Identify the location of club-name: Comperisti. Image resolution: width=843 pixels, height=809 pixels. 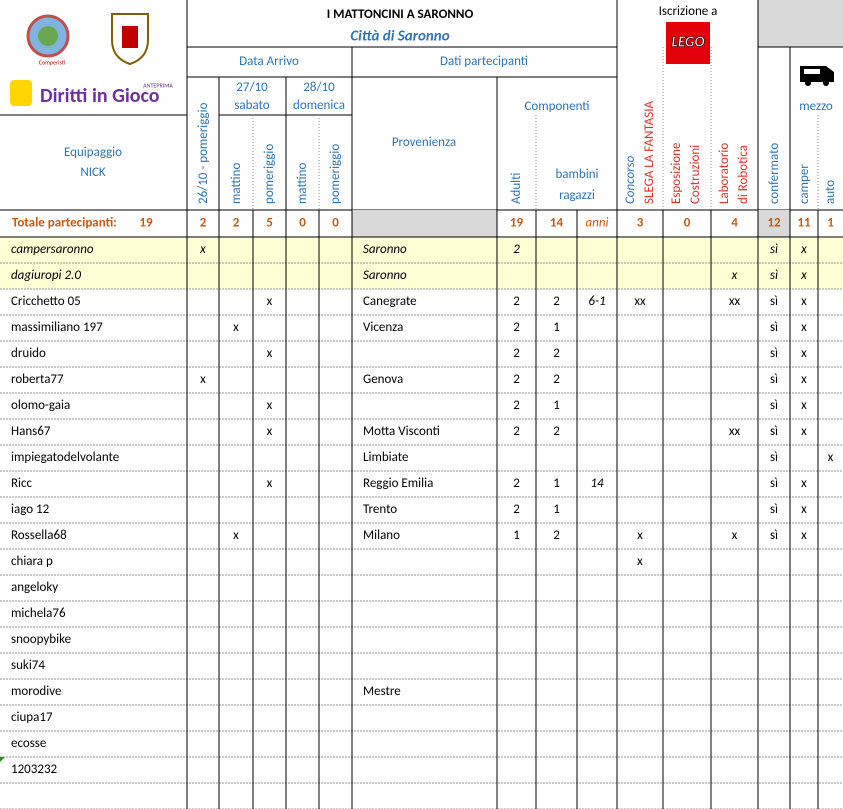
(52, 62).